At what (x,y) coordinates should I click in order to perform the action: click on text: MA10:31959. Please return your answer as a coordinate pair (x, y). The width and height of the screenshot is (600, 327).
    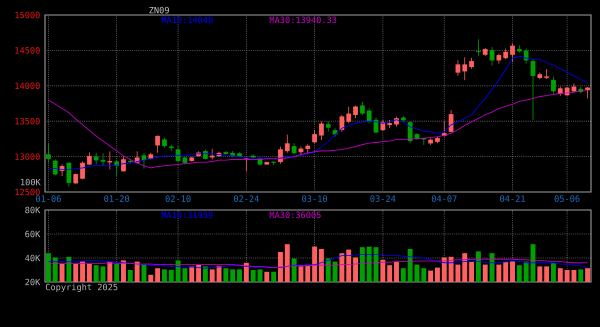
    Looking at the image, I should click on (187, 215).